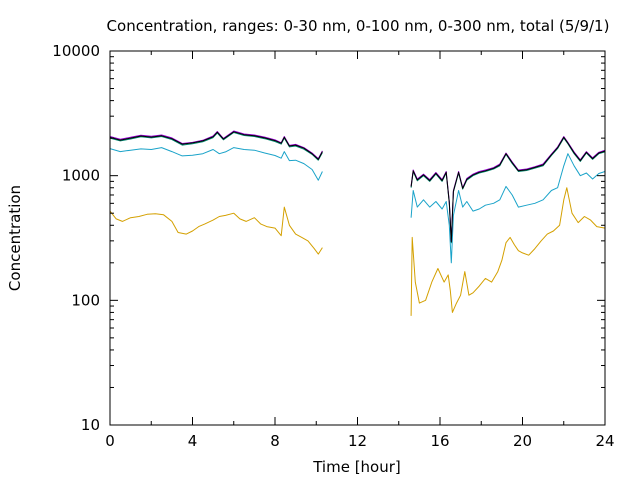  Describe the element at coordinates (604, 441) in the screenshot. I see `x-tick-label: 24` at that location.